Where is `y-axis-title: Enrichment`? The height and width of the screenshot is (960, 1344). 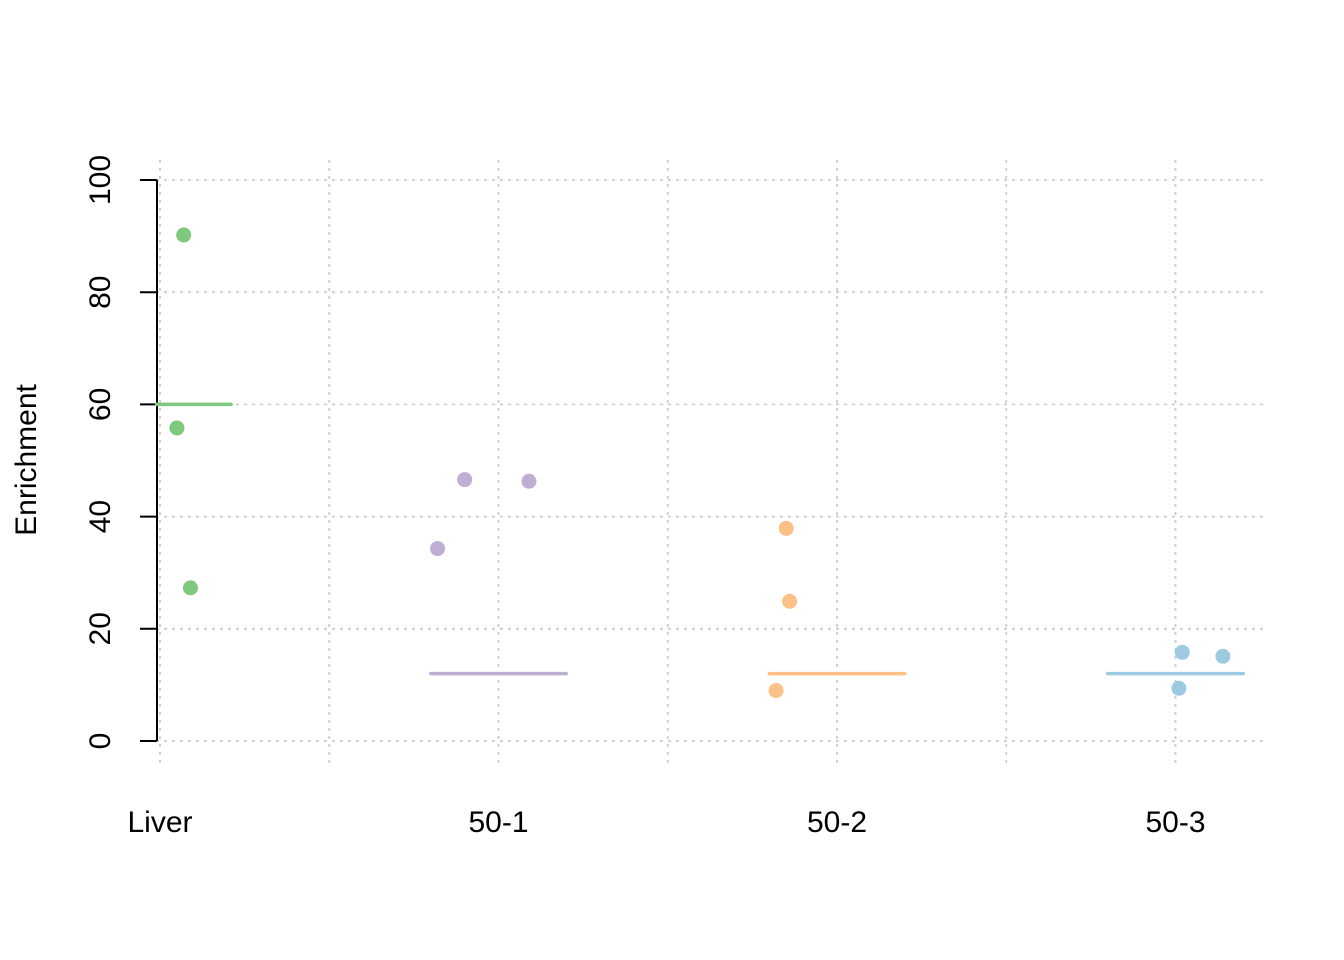 y-axis-title: Enrichment is located at coordinates (26, 459).